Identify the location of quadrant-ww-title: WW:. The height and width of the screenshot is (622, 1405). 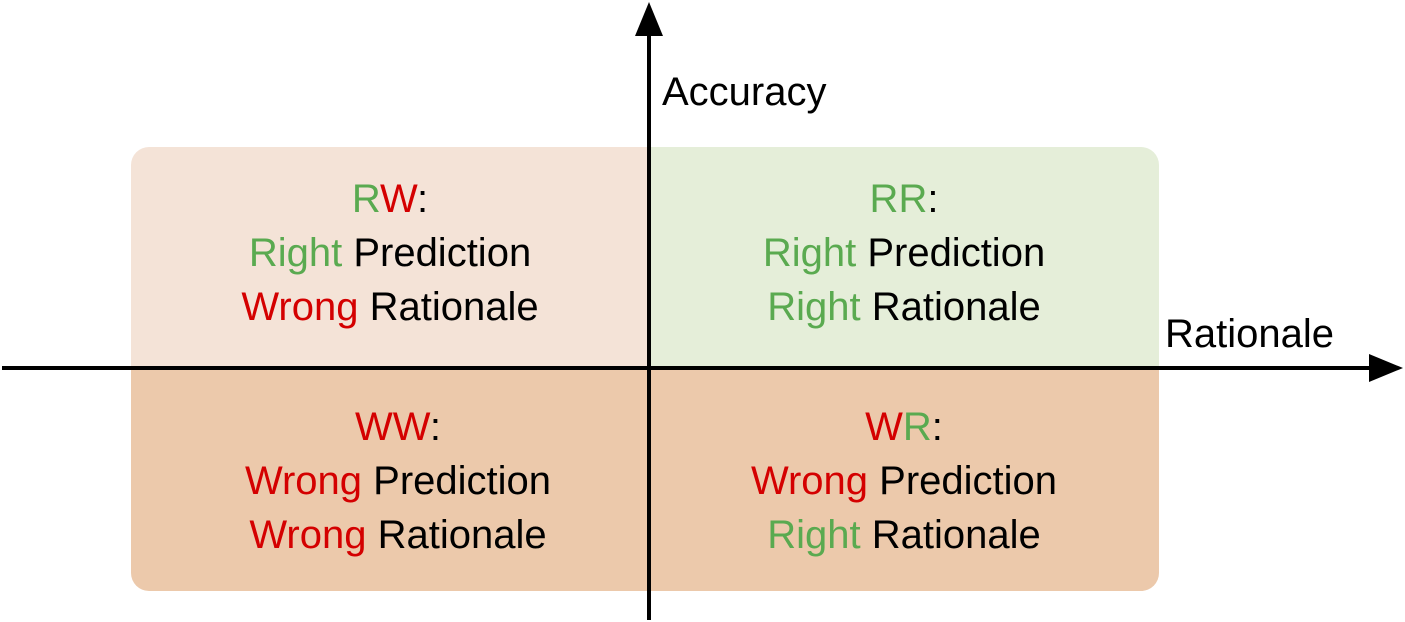
(398, 427).